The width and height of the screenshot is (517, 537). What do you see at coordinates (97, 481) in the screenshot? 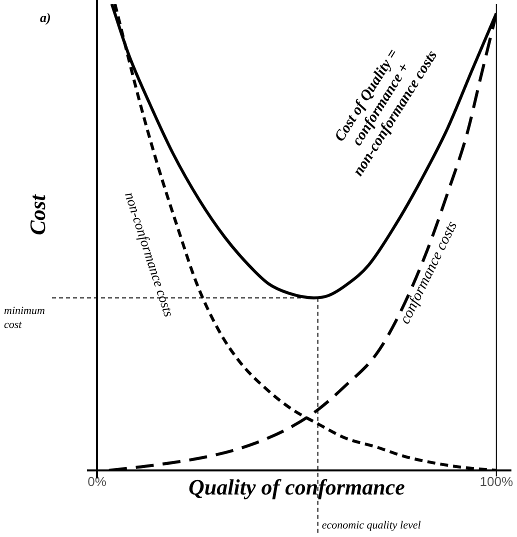
I see `x-tick-label: 0%` at bounding box center [97, 481].